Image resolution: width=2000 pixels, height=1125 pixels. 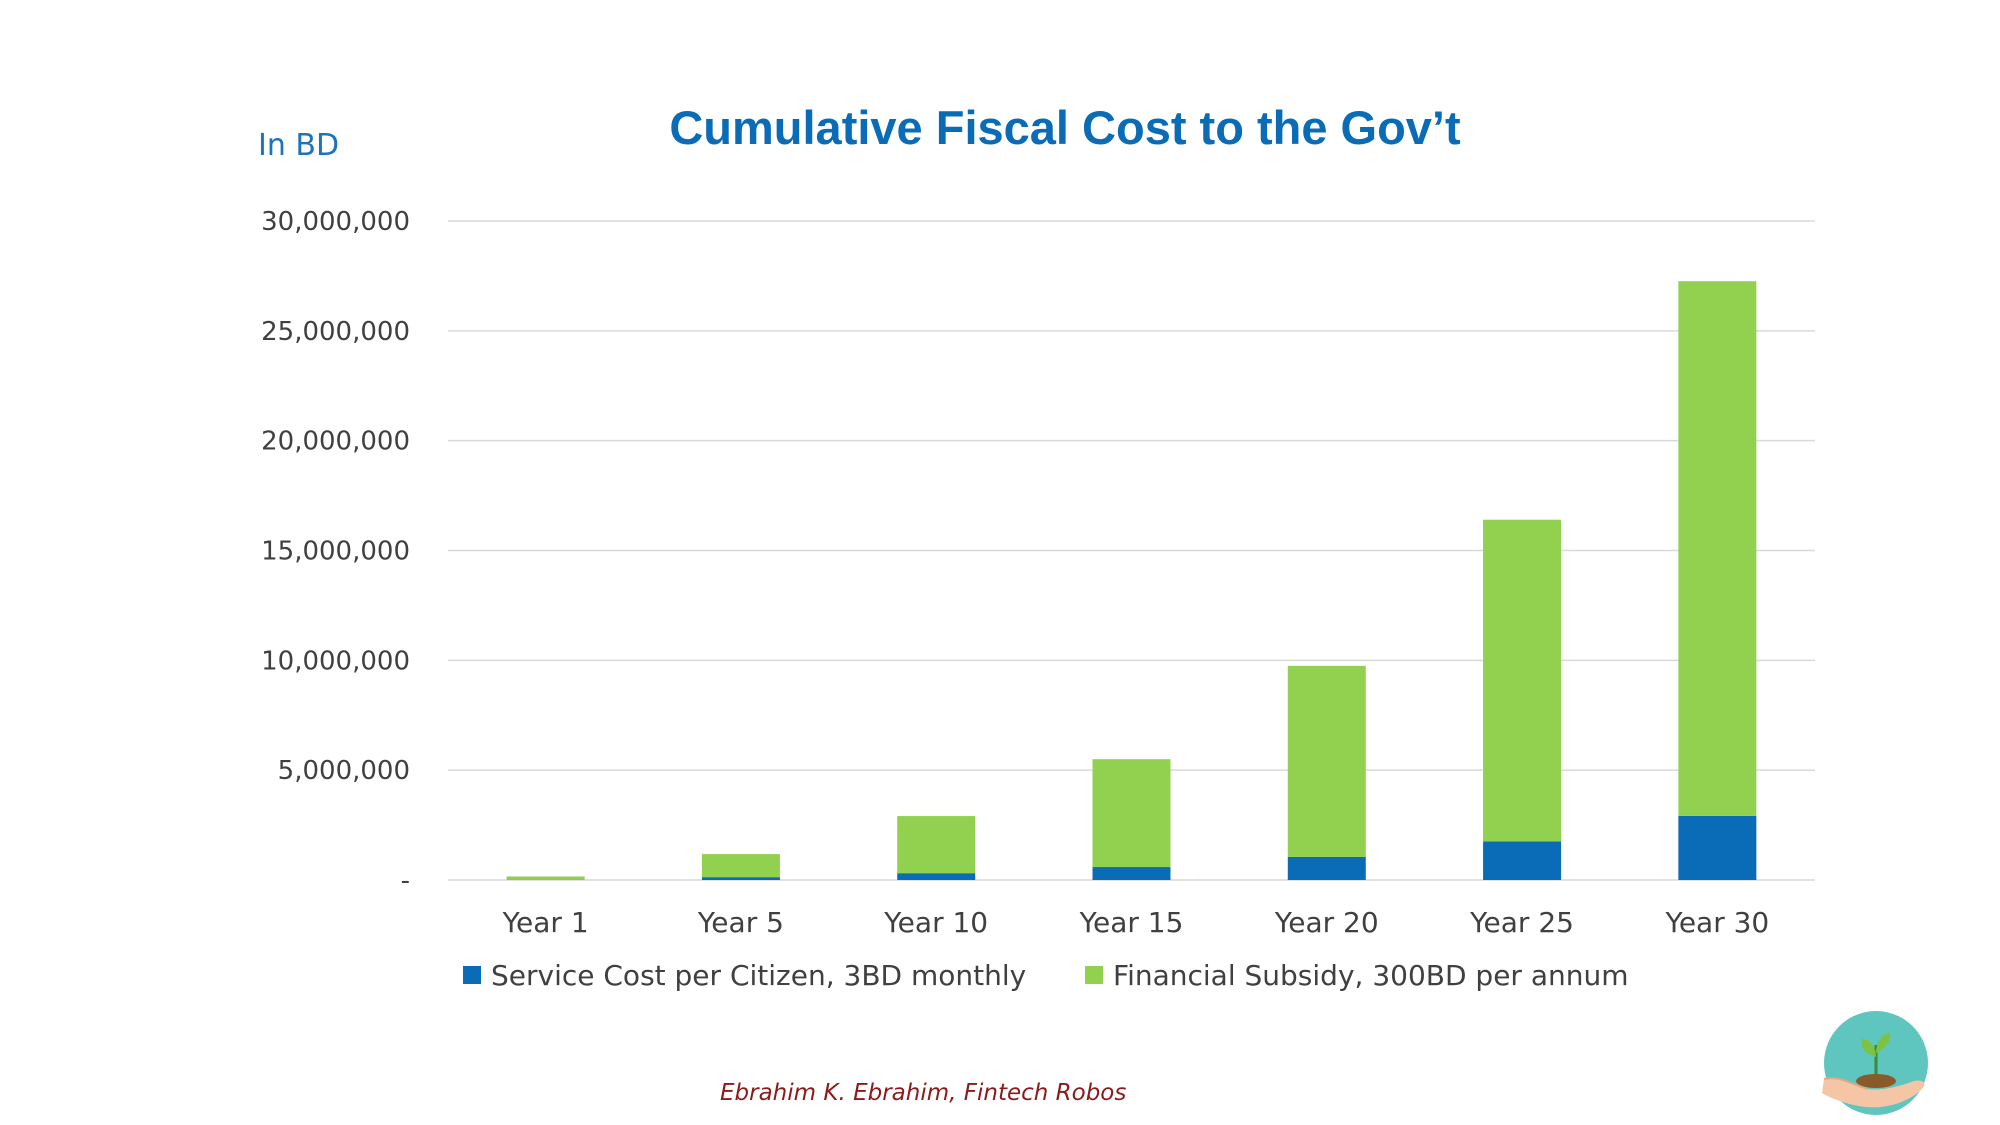 I want to click on legend-label-financial-subsidy: Financial Subsidy, 300BD per annum, so click(x=1371, y=975).